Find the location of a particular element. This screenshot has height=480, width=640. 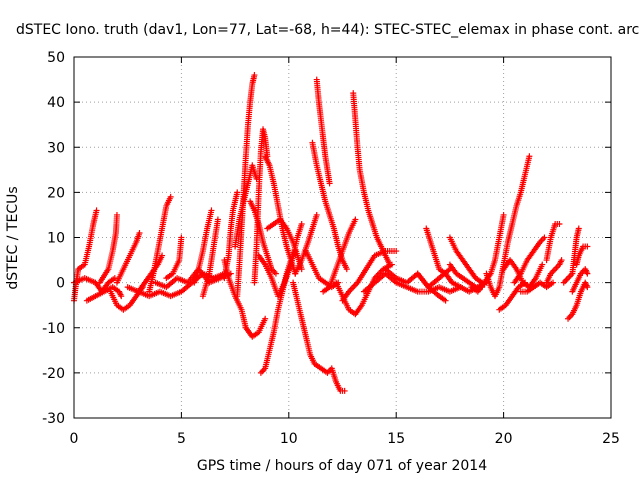

y-tick-label: -10 is located at coordinates (53, 329).